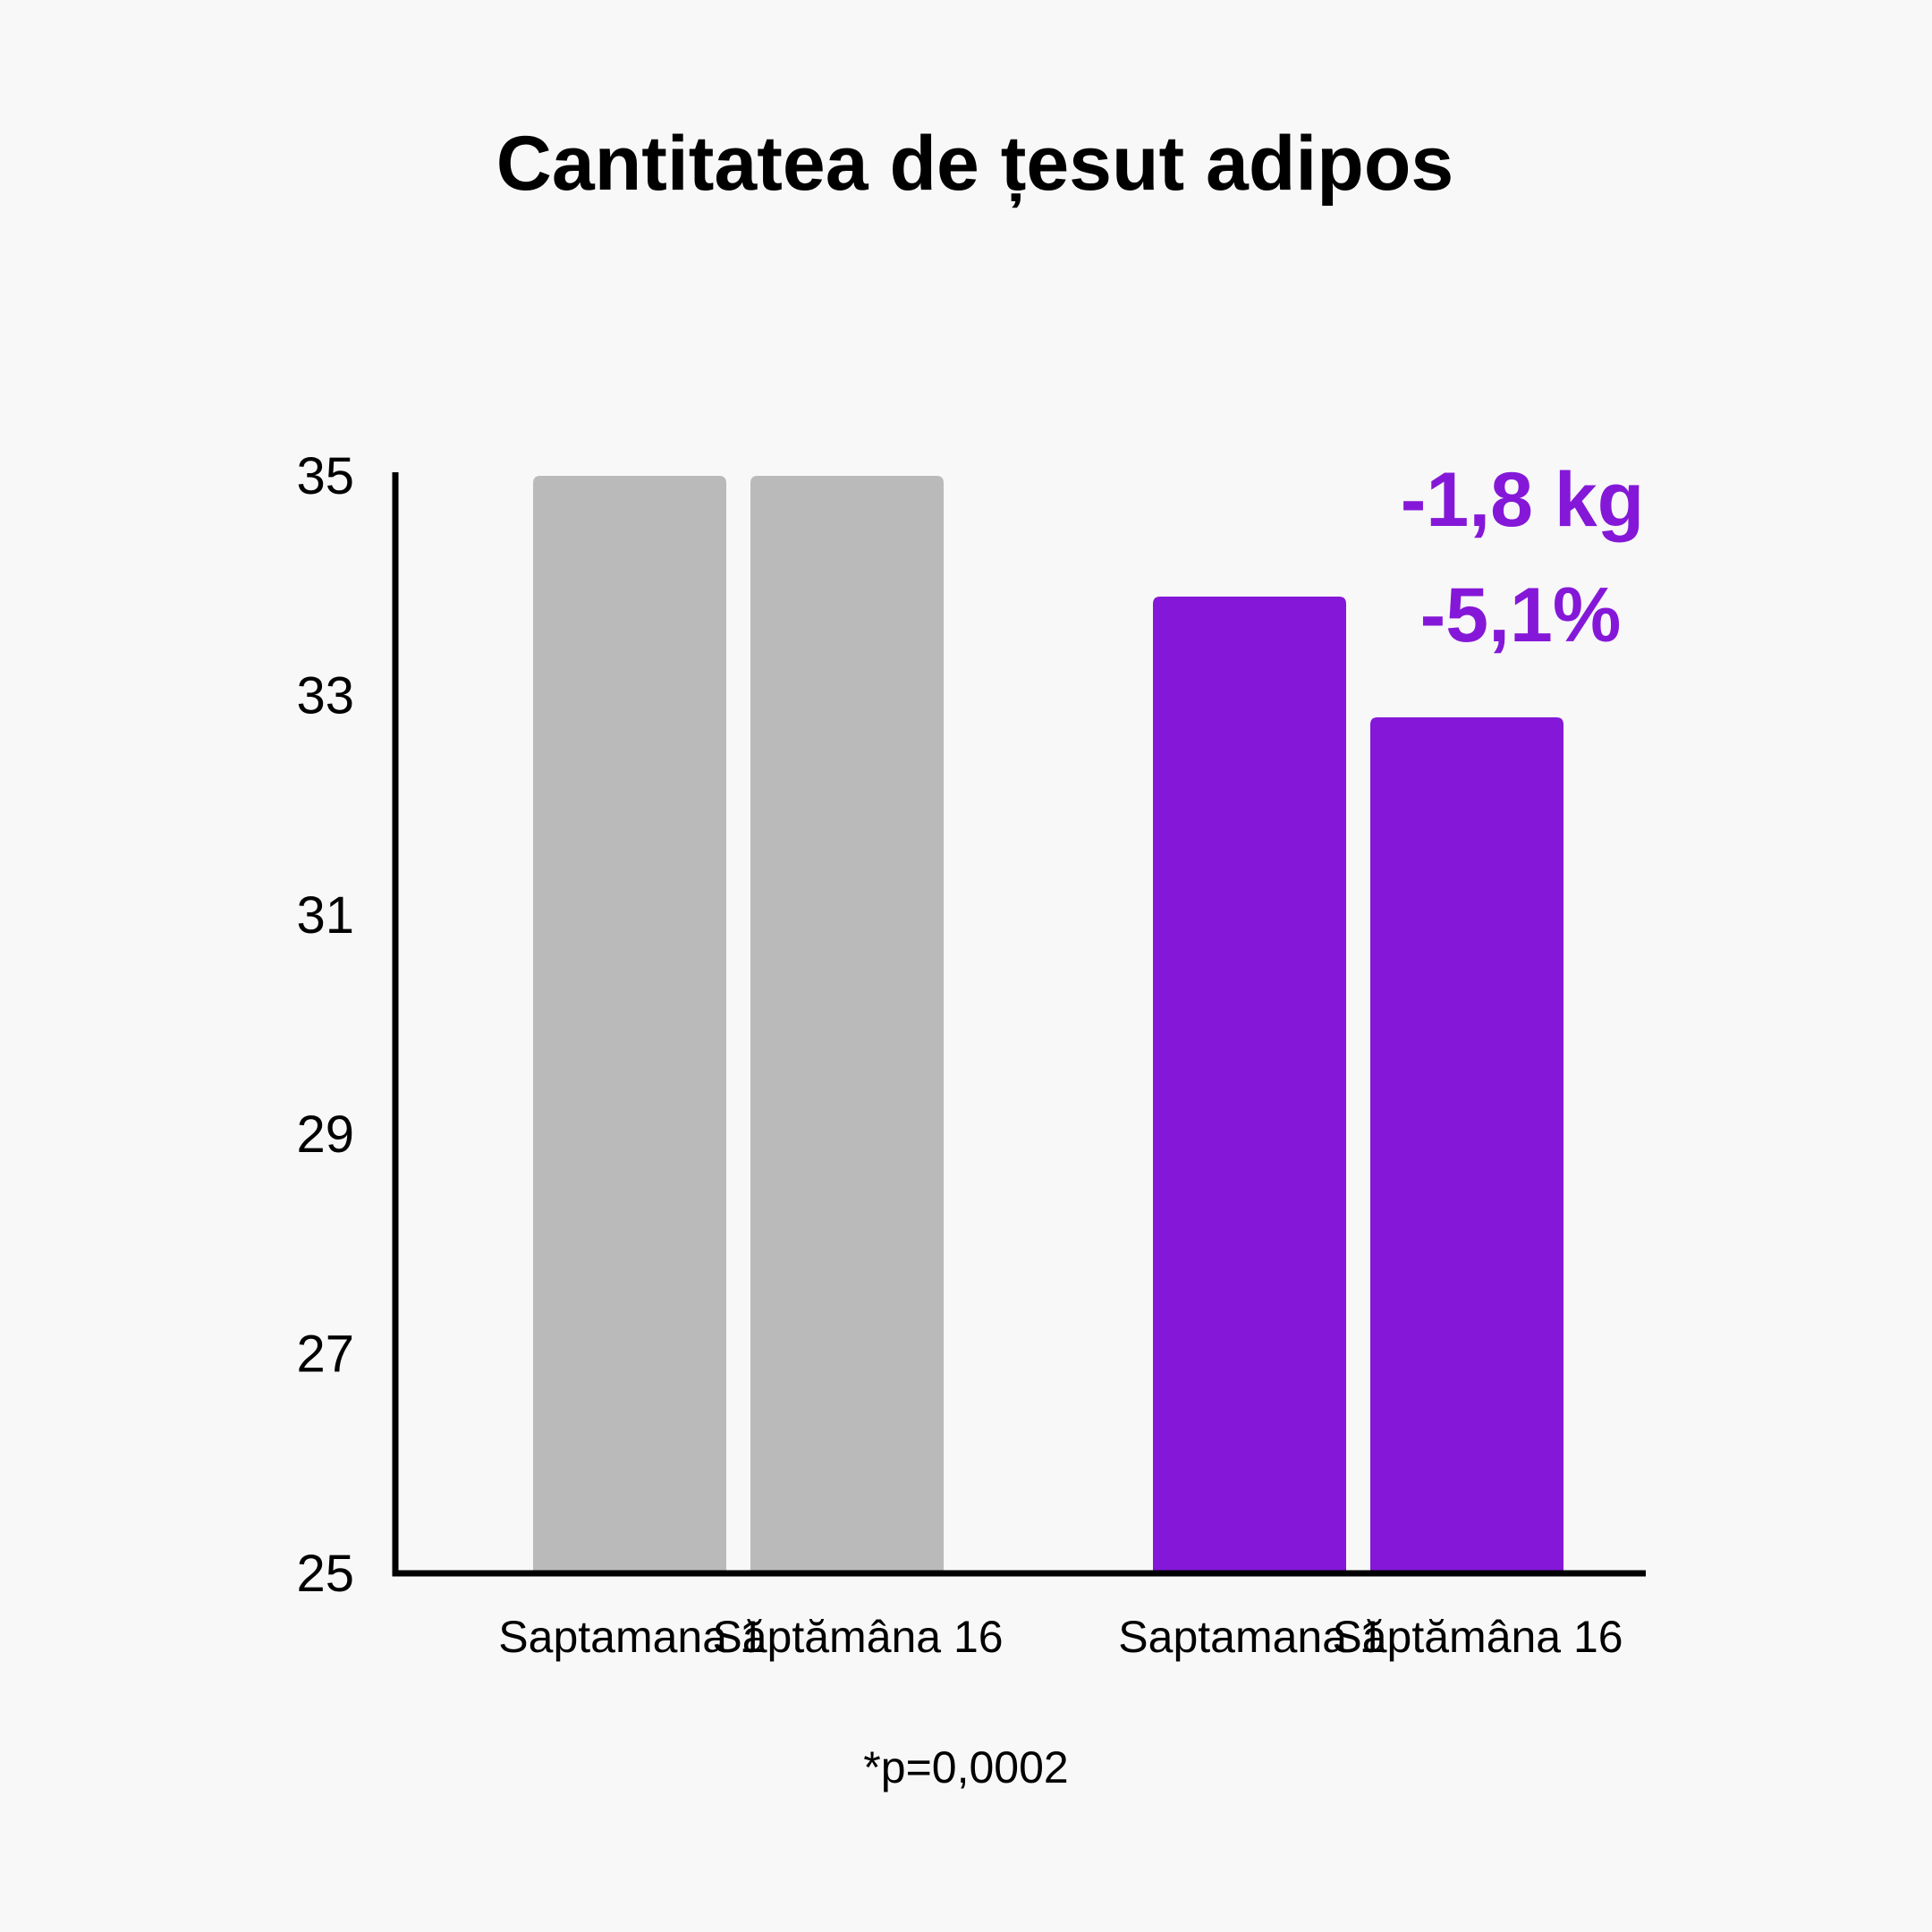 This screenshot has height=1932, width=1932. What do you see at coordinates (1249, 1084) in the screenshot?
I see `bar-group2-week1` at bounding box center [1249, 1084].